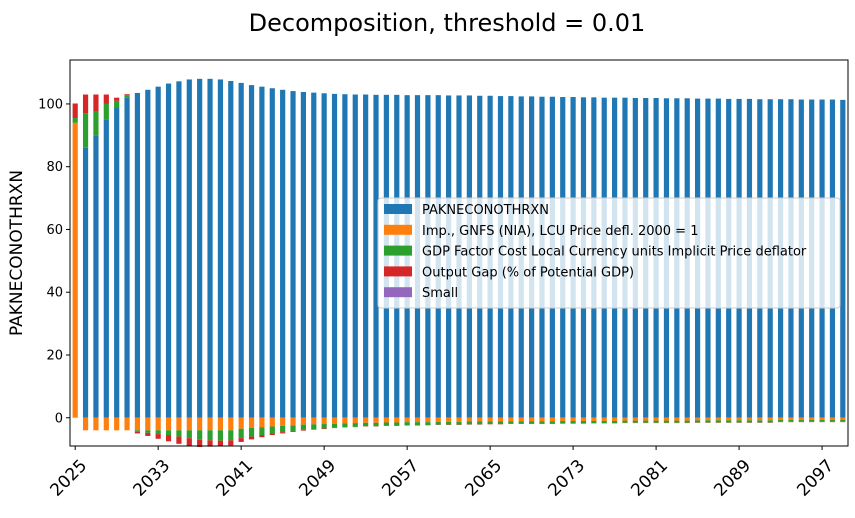 Image resolution: width=855 pixels, height=518 pixels. I want to click on bar-GDP_FactorCost_Deflator-2079, so click(635, 422).